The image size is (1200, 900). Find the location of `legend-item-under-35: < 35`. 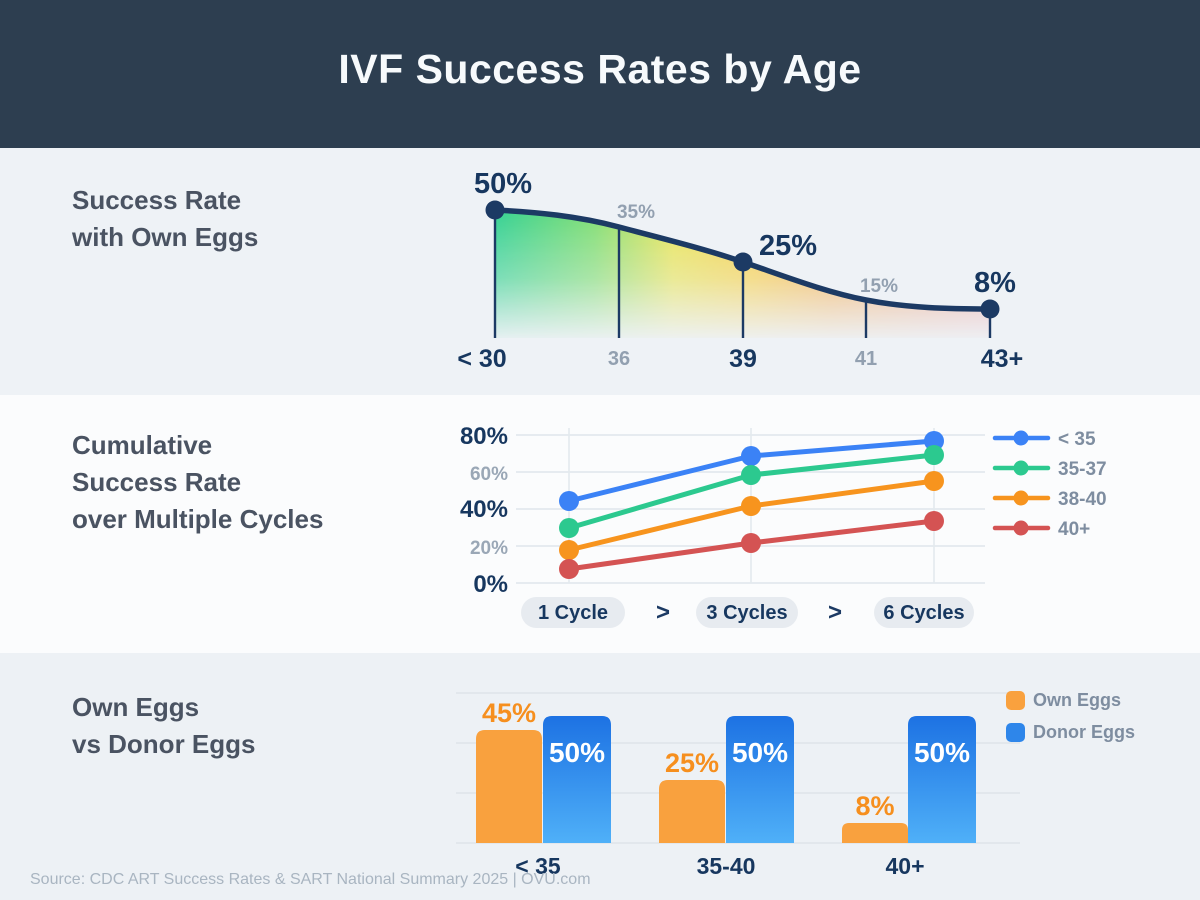

legend-item-under-35: < 35 is located at coordinates (1044, 439).